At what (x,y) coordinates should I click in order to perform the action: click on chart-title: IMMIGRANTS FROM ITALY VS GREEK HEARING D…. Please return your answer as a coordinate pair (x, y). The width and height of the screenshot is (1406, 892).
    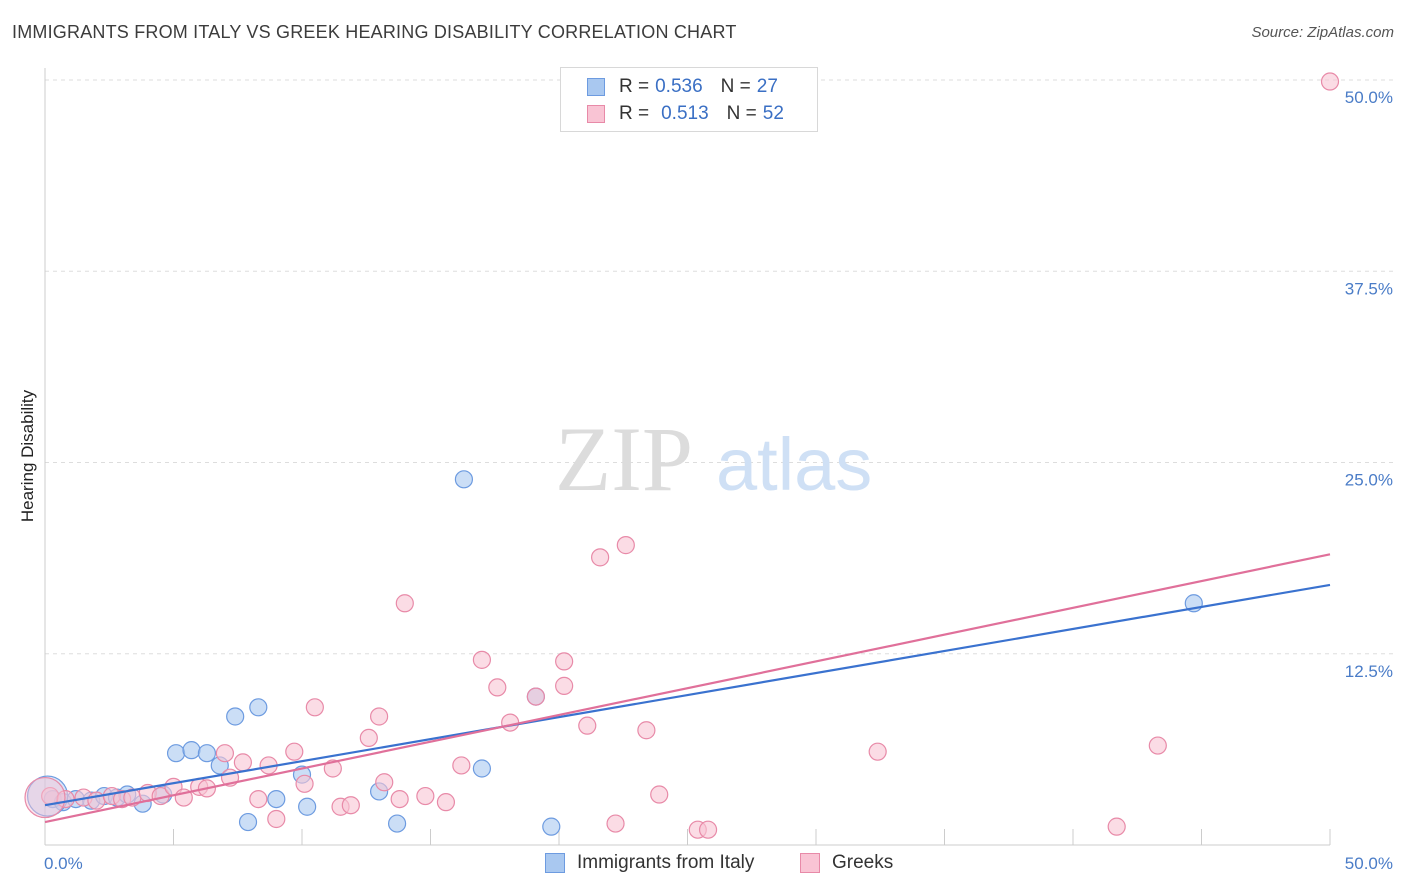
    Looking at the image, I should click on (374, 32).